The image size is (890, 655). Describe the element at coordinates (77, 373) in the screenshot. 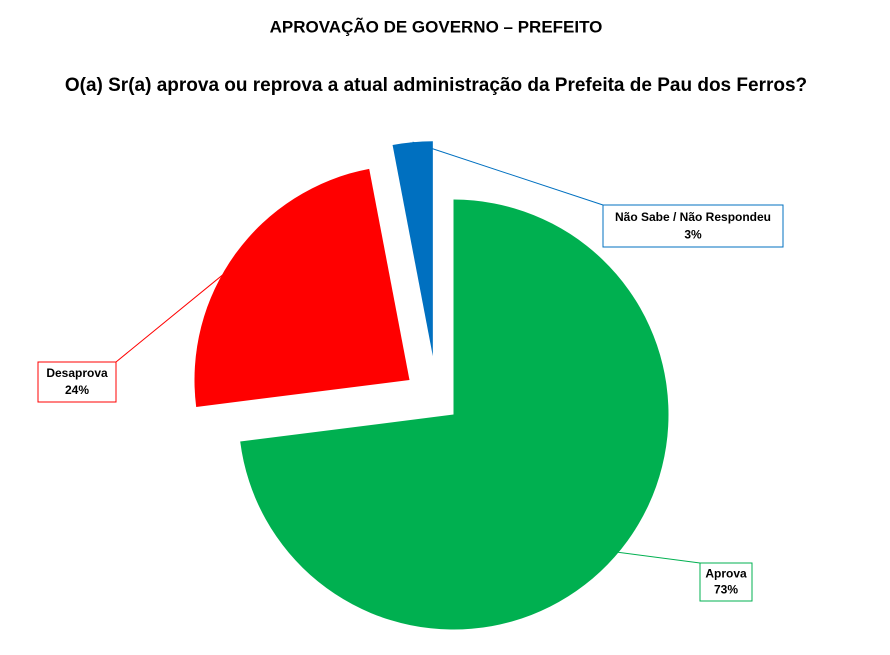

I see `label-name: Desaprova` at that location.